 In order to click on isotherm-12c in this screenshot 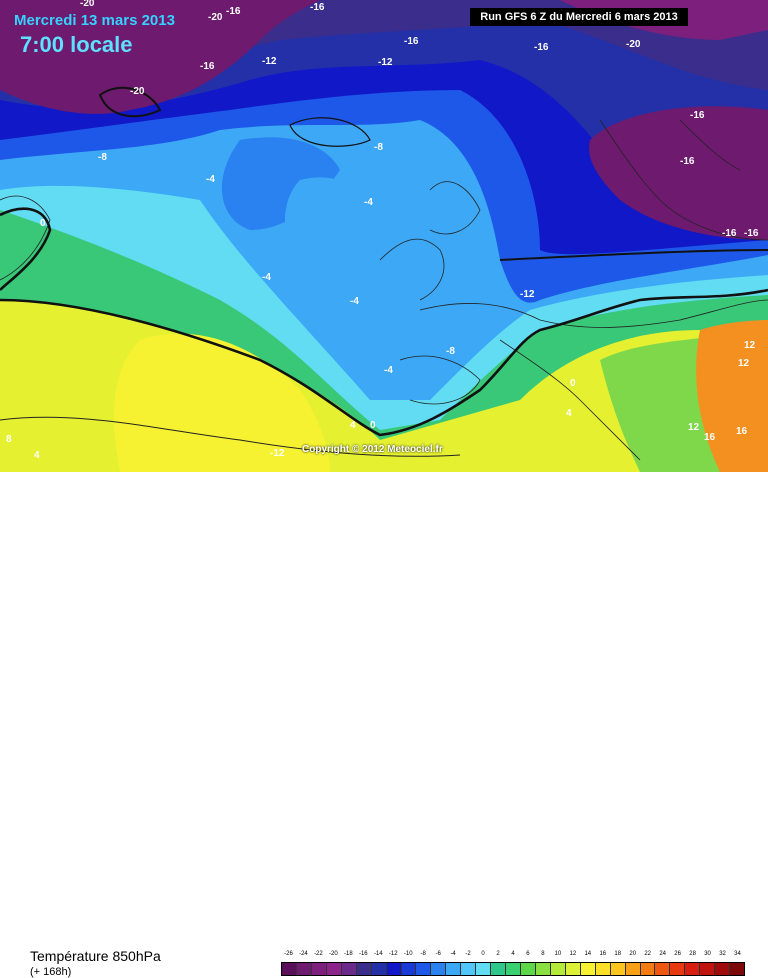, I will do `click(230, 436)`.